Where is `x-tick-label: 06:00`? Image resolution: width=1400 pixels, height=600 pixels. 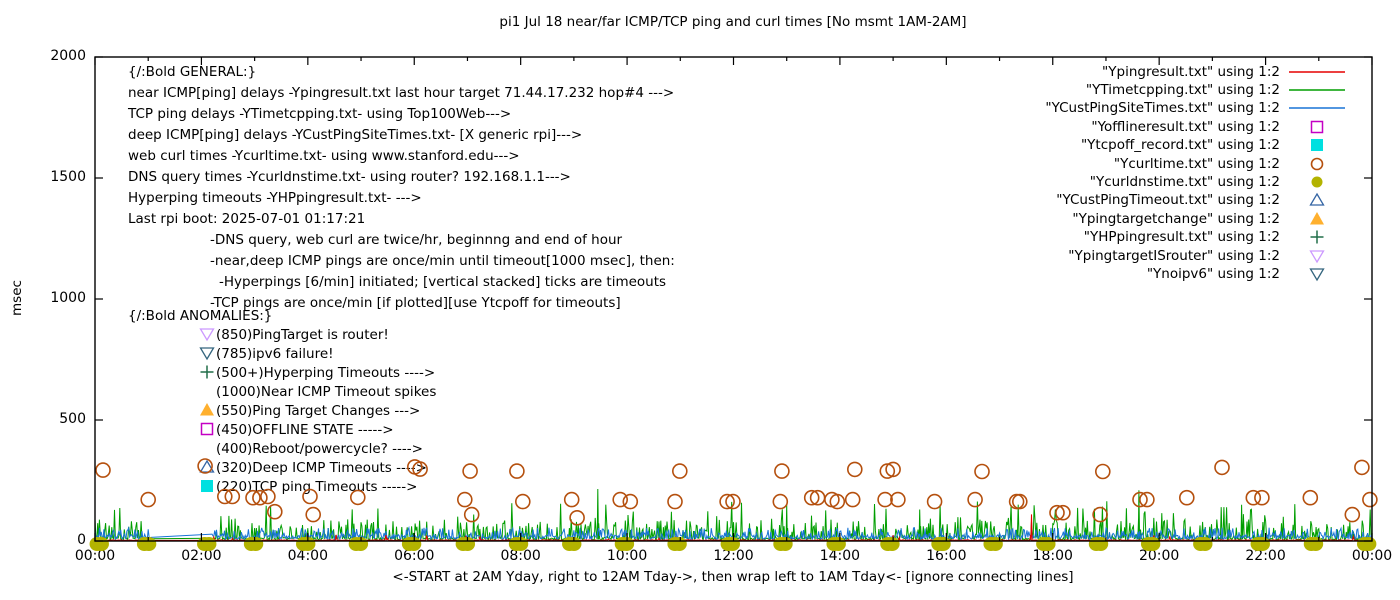
x-tick-label: 06:00 is located at coordinates (414, 556).